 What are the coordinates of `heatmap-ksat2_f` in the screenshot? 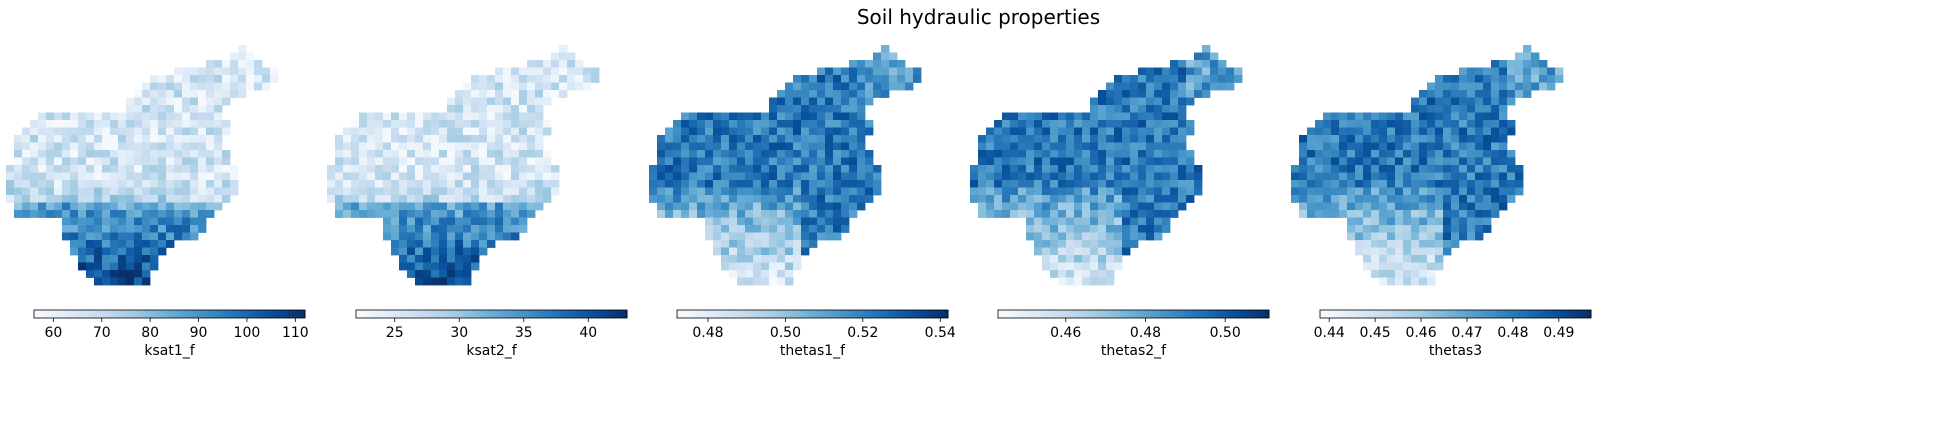 It's located at (463, 165).